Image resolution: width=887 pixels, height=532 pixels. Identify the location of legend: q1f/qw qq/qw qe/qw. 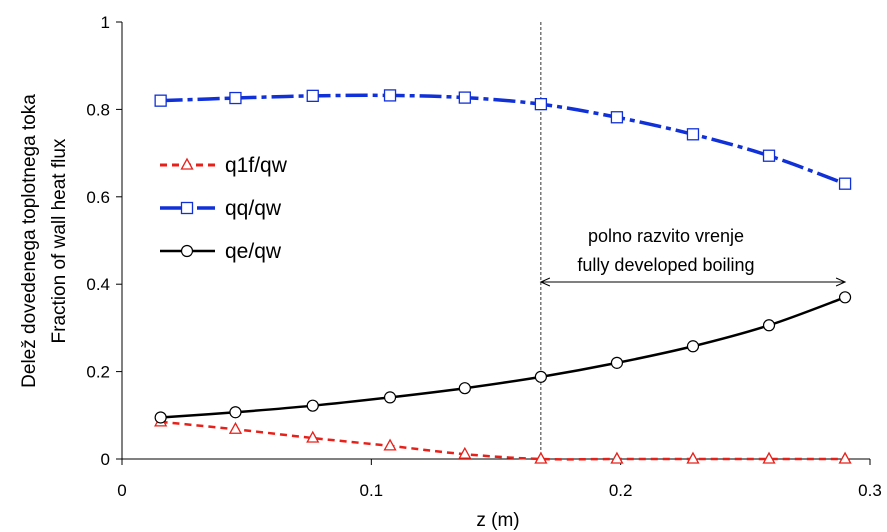
(224, 208).